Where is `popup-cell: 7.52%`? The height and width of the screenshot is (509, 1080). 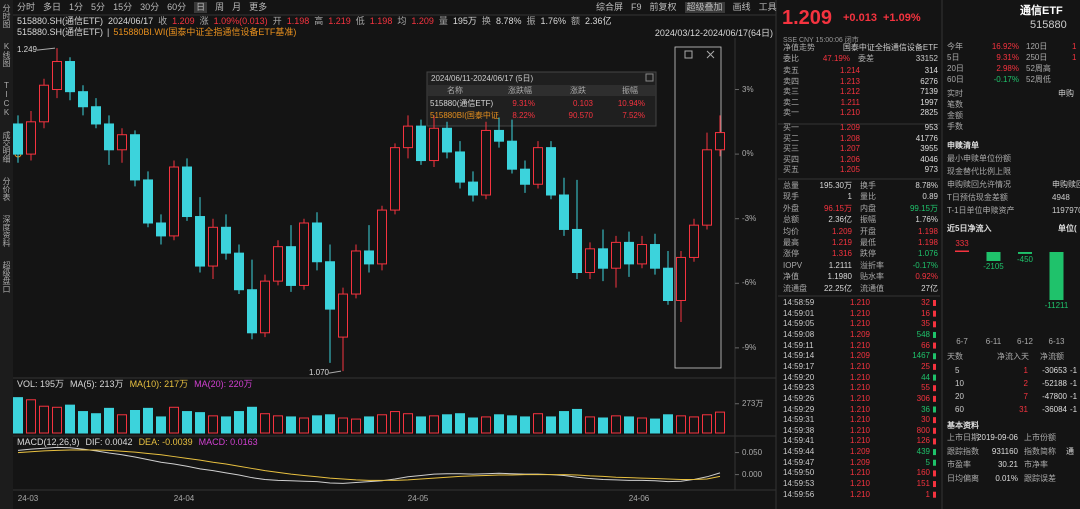
popup-cell: 7.52% is located at coordinates (633, 115).